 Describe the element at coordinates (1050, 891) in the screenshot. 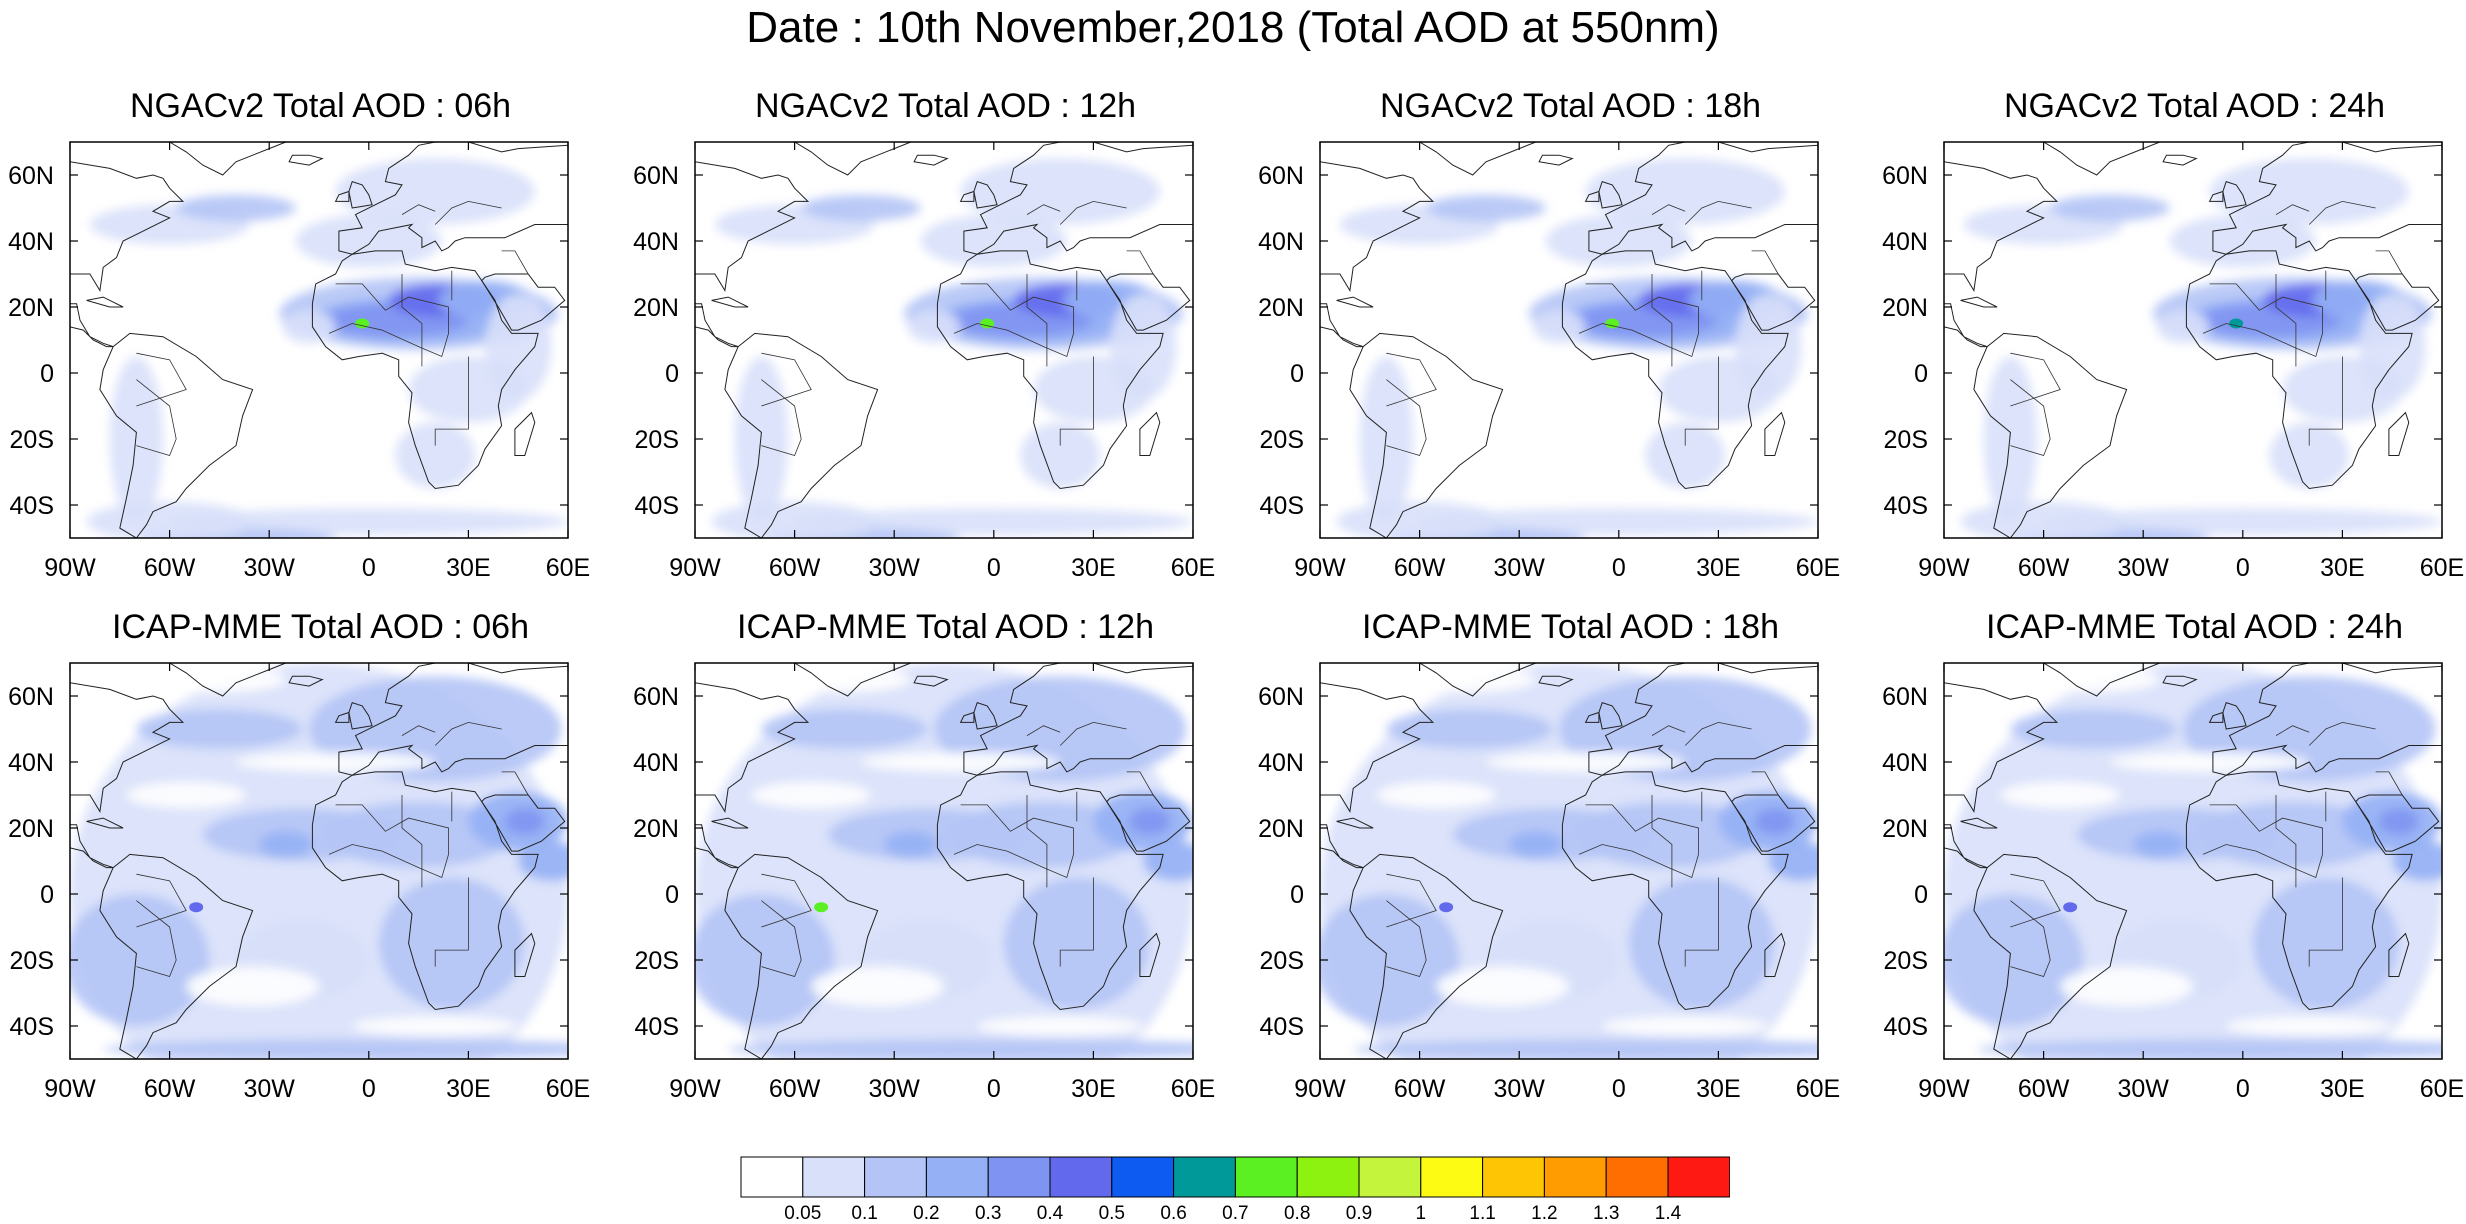

I see `africa-coast` at that location.